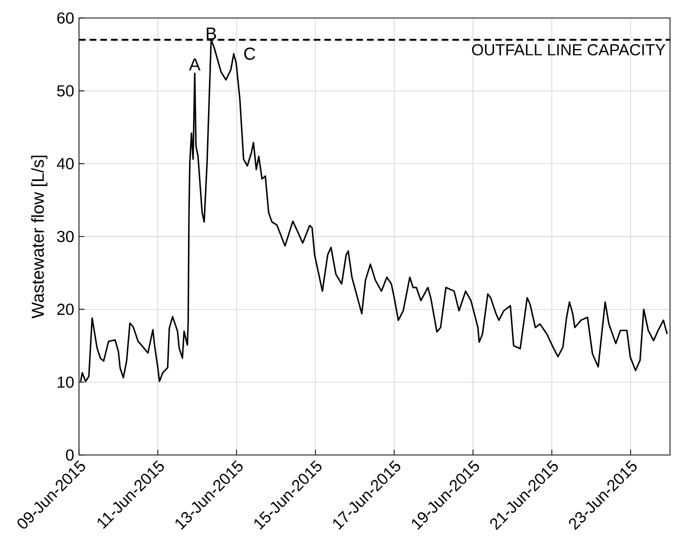  Describe the element at coordinates (39, 237) in the screenshot. I see `y-axis-title: Wastewater flow [L/s]` at that location.